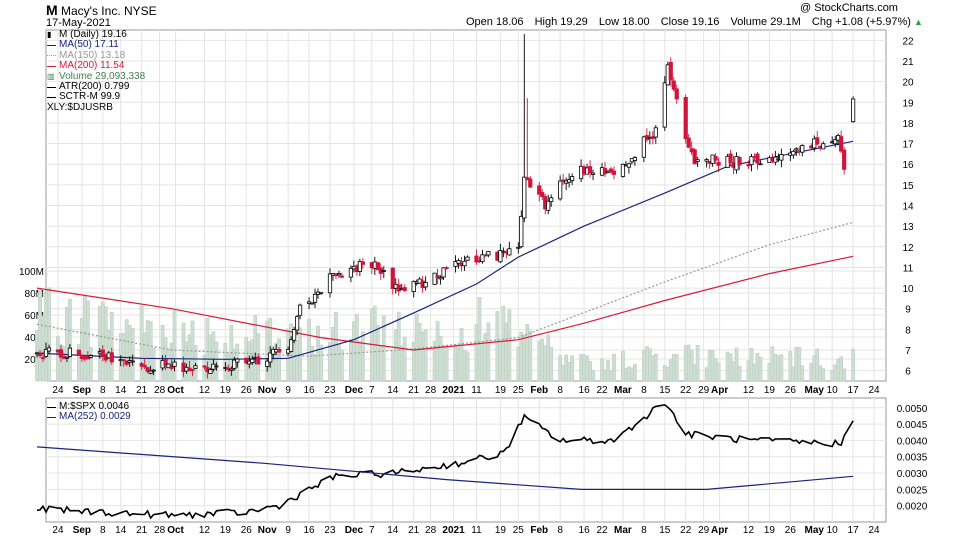  What do you see at coordinates (51, 56) in the screenshot?
I see `dotted-line-icon` at bounding box center [51, 56].